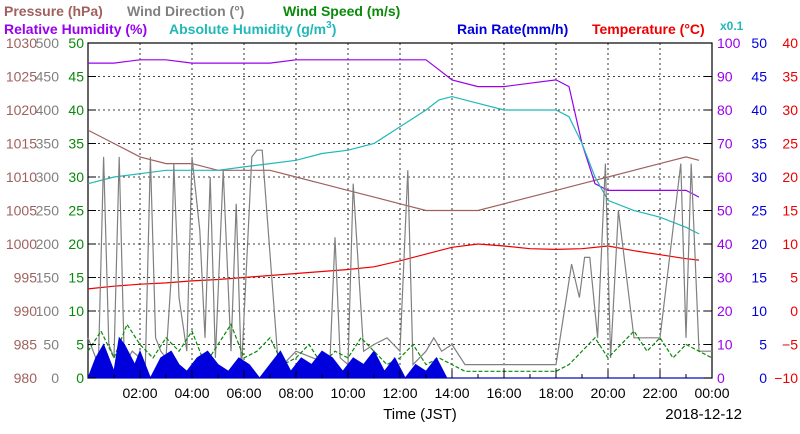 The image size is (800, 434). I want to click on y-tick-pressure: 1000, so click(21, 244).